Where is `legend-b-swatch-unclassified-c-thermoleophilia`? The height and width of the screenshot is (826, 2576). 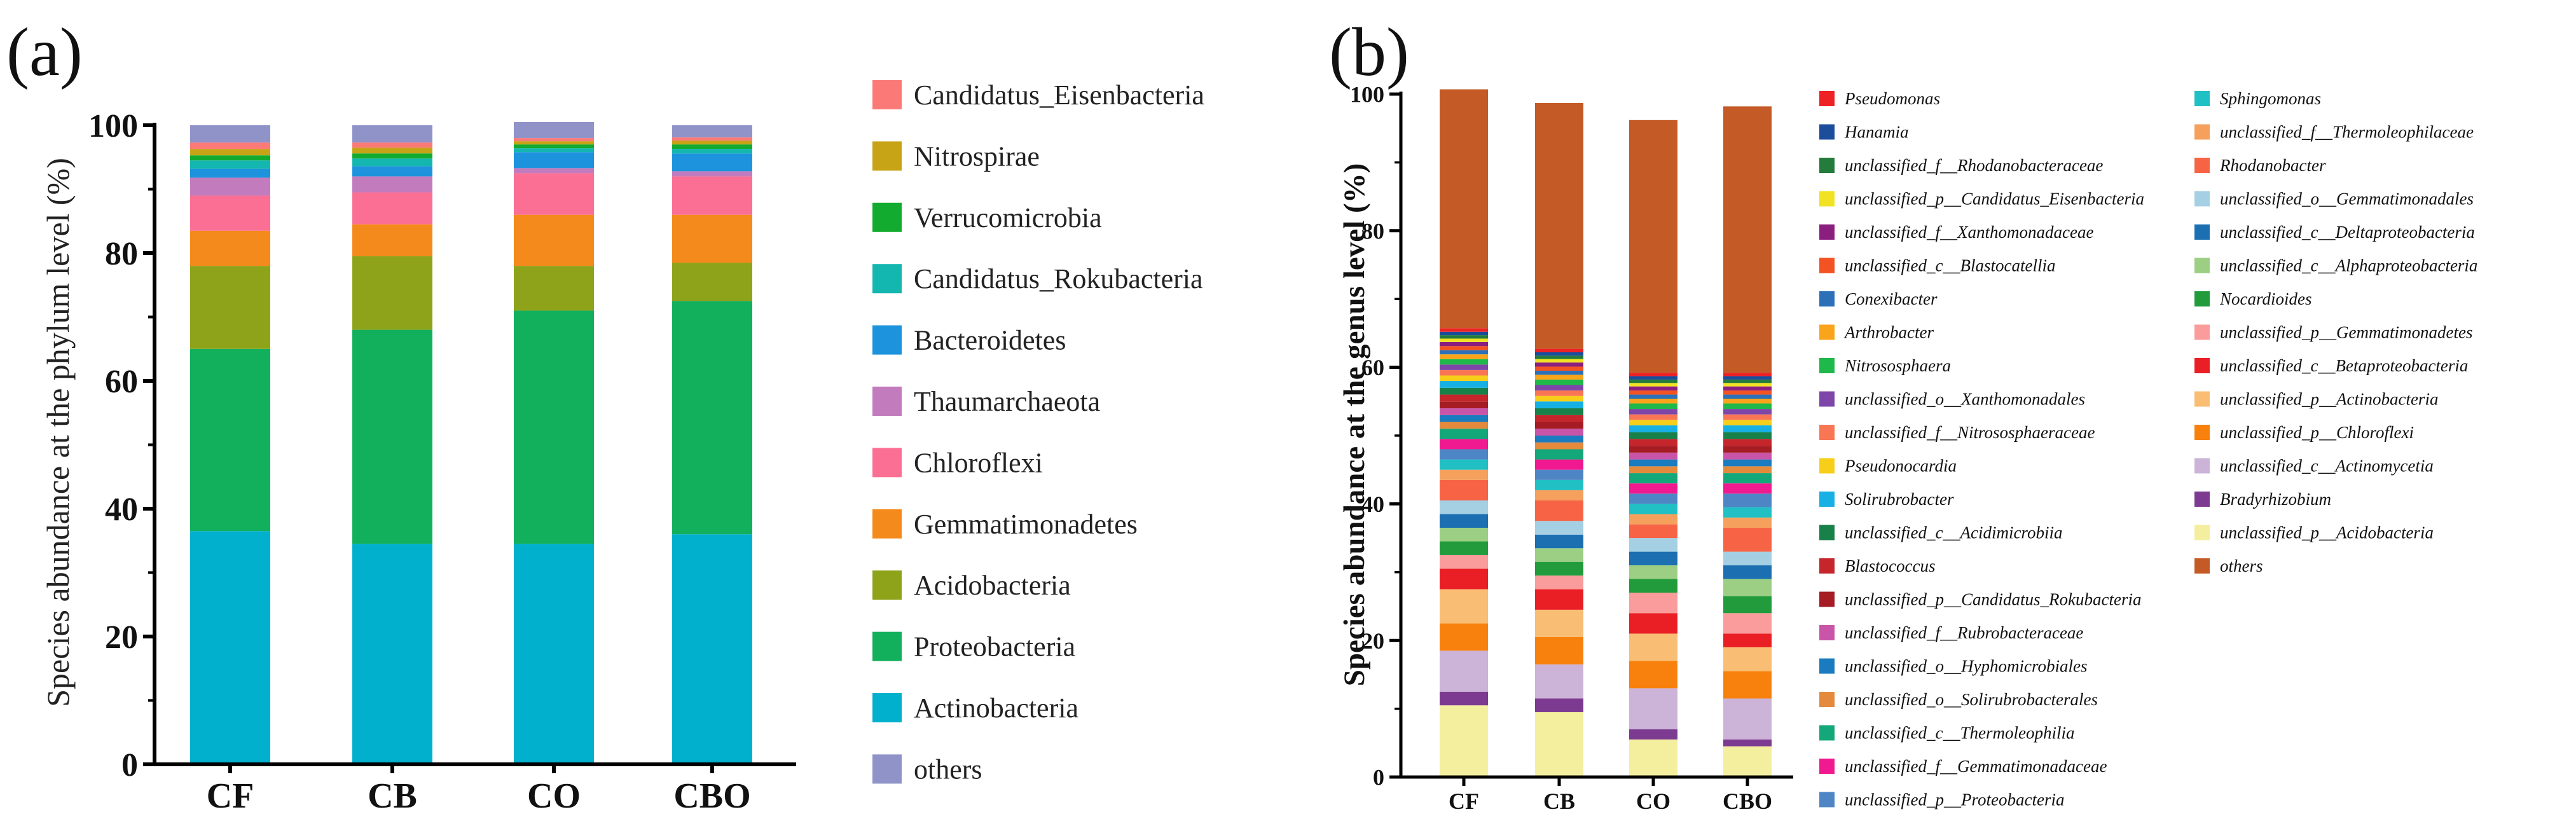 legend-b-swatch-unclassified-c-thermoleophilia is located at coordinates (1827, 733).